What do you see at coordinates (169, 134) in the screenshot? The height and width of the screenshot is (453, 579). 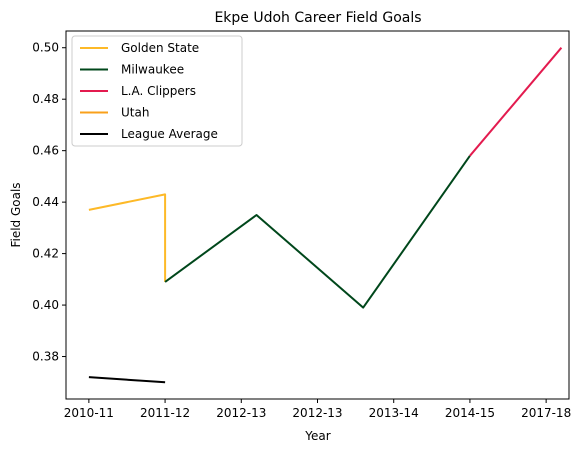 I see `legend-label: League Average` at bounding box center [169, 134].